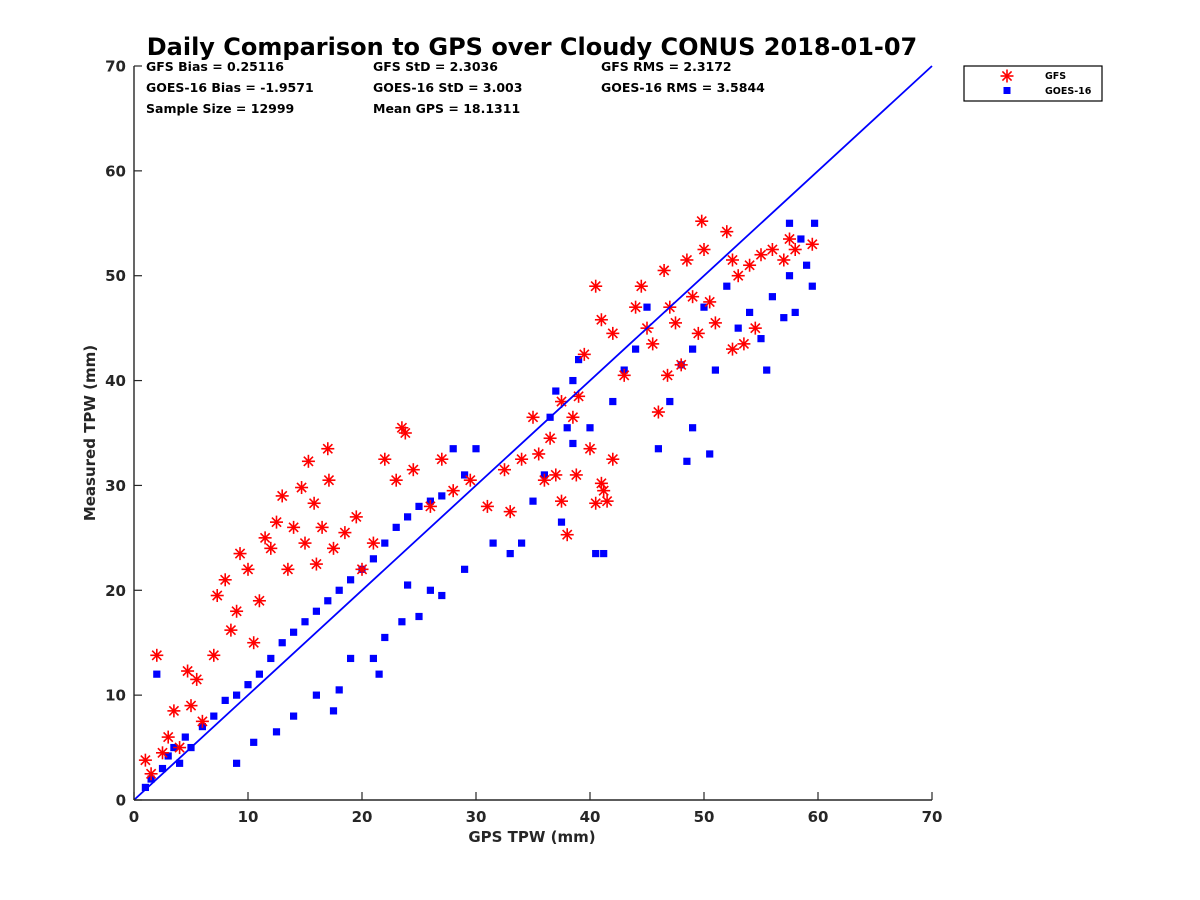 The image size is (1200, 900). I want to click on y-axis-label: Measured TPW (mm), so click(90, 433).